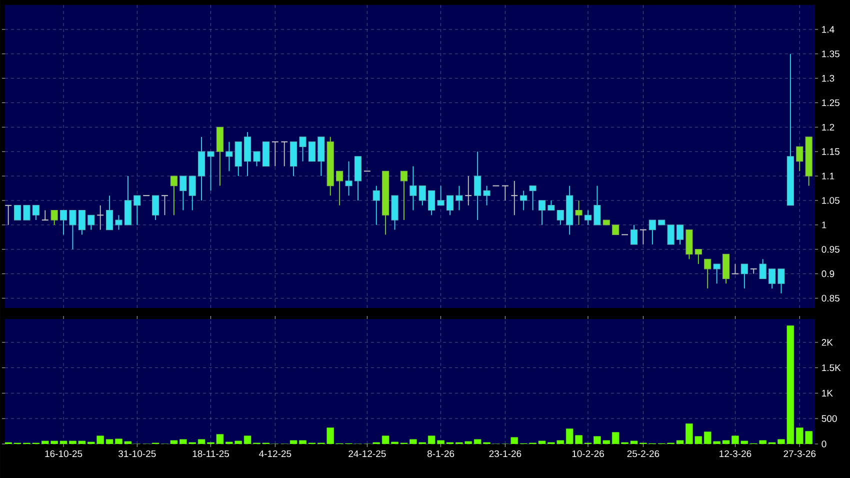 This screenshot has width=850, height=478. What do you see at coordinates (828, 274) in the screenshot?
I see `y-tick-label: 0.9` at bounding box center [828, 274].